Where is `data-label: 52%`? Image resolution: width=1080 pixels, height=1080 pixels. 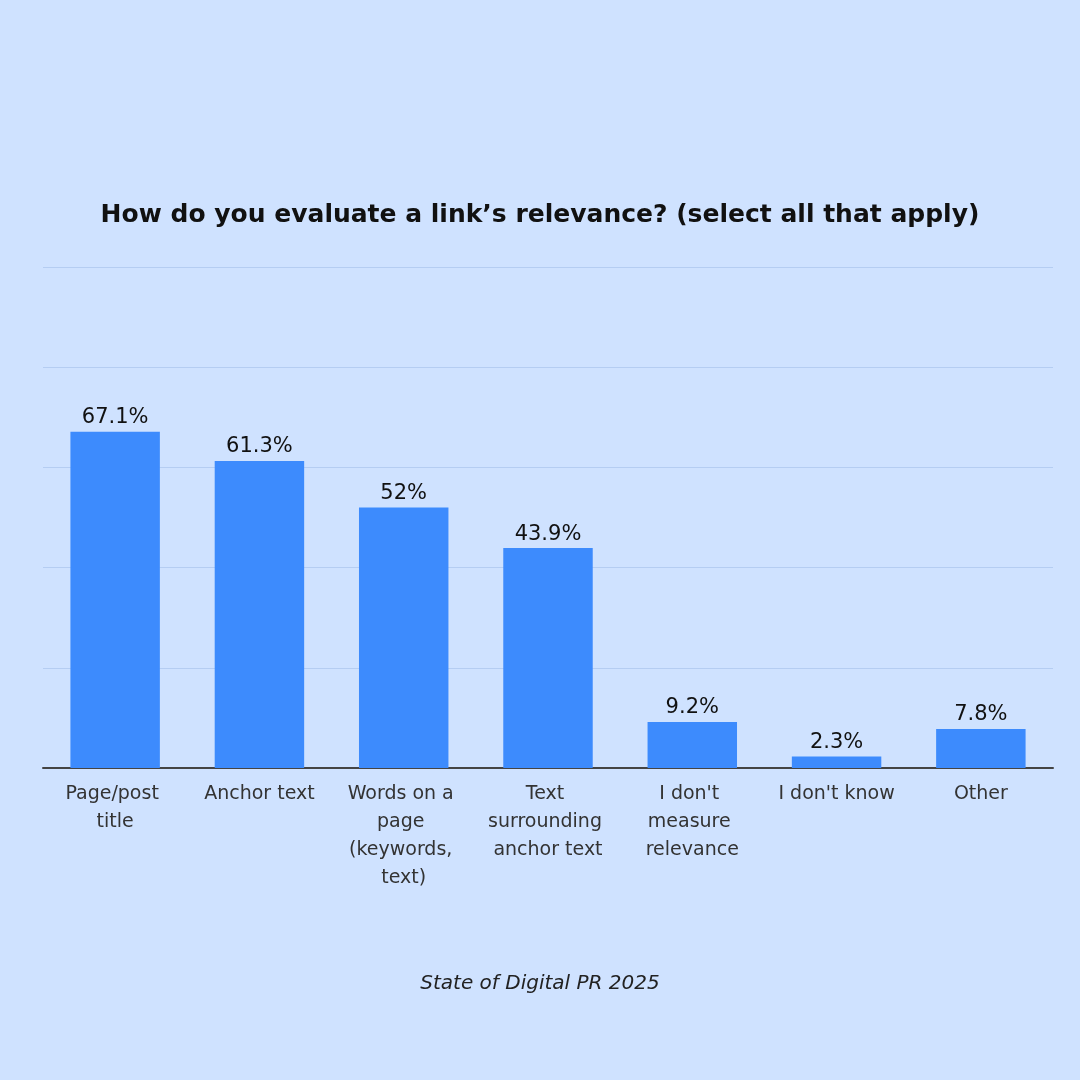 data-label: 52% is located at coordinates (404, 491).